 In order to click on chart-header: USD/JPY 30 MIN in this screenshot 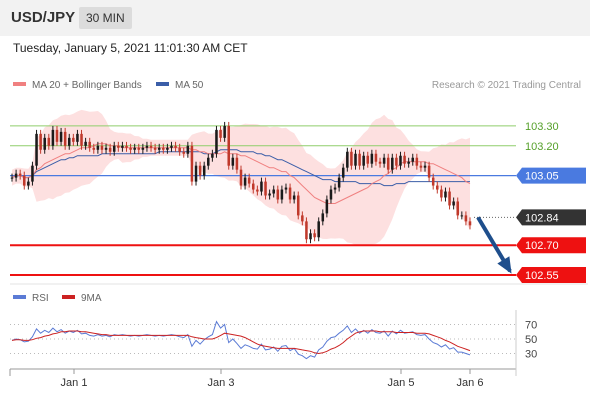, I will do `click(295, 18)`.